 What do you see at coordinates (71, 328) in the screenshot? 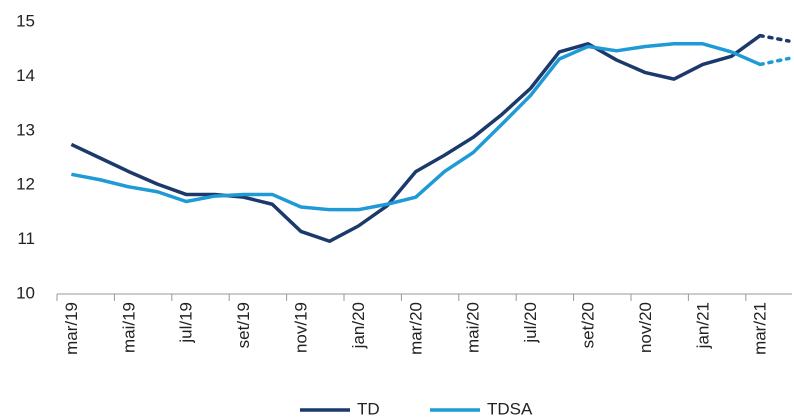
I see `x-tick-label: mar/19` at bounding box center [71, 328].